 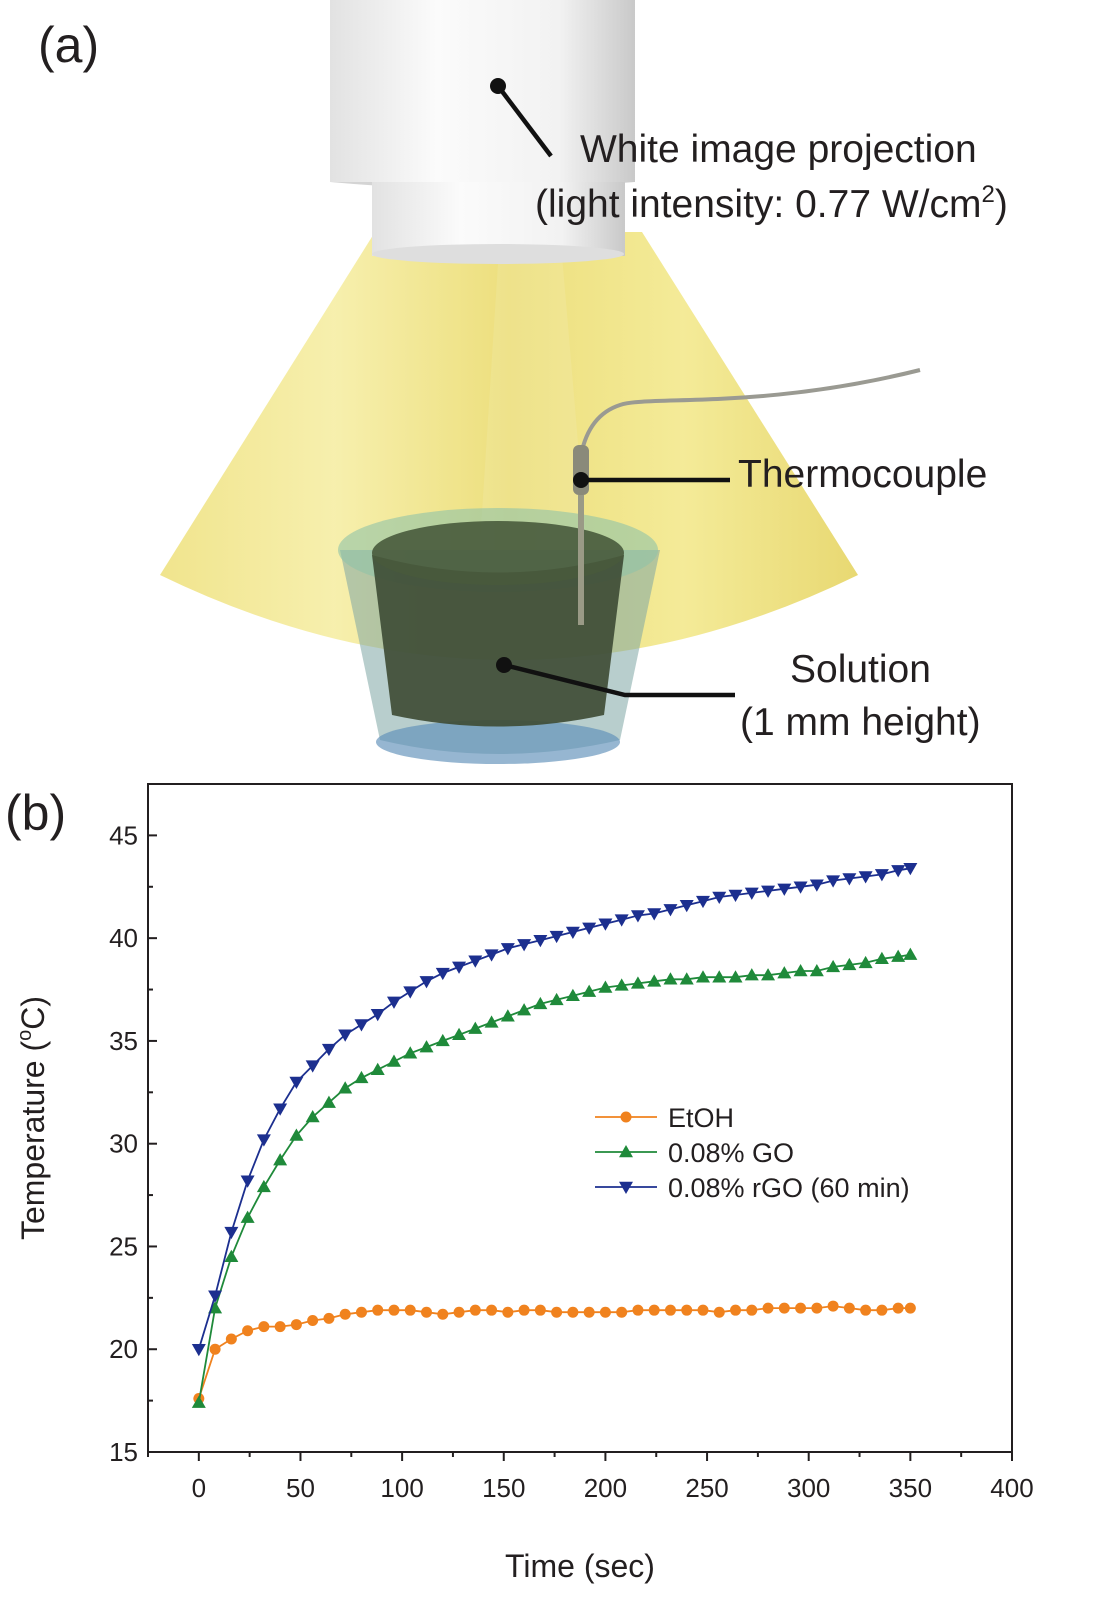 I want to click on series-line, so click(x=554, y=1352).